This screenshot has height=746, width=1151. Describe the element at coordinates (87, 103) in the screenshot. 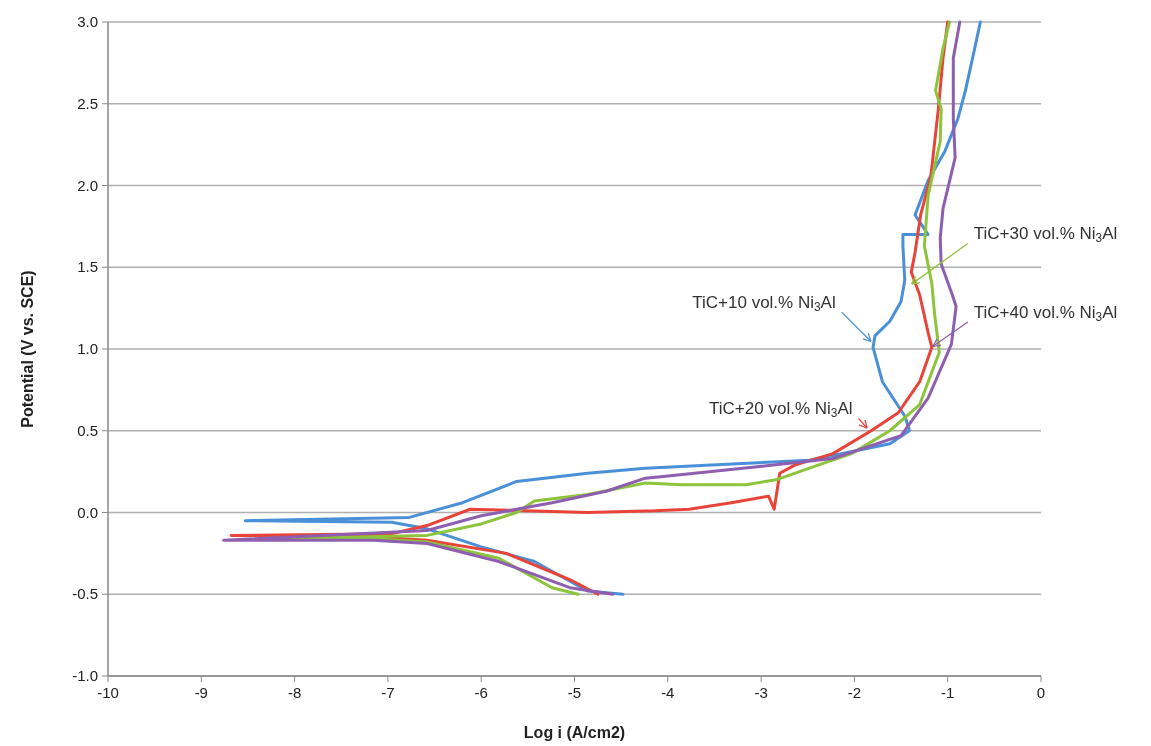

I see `y-tick-label: 2.5` at that location.